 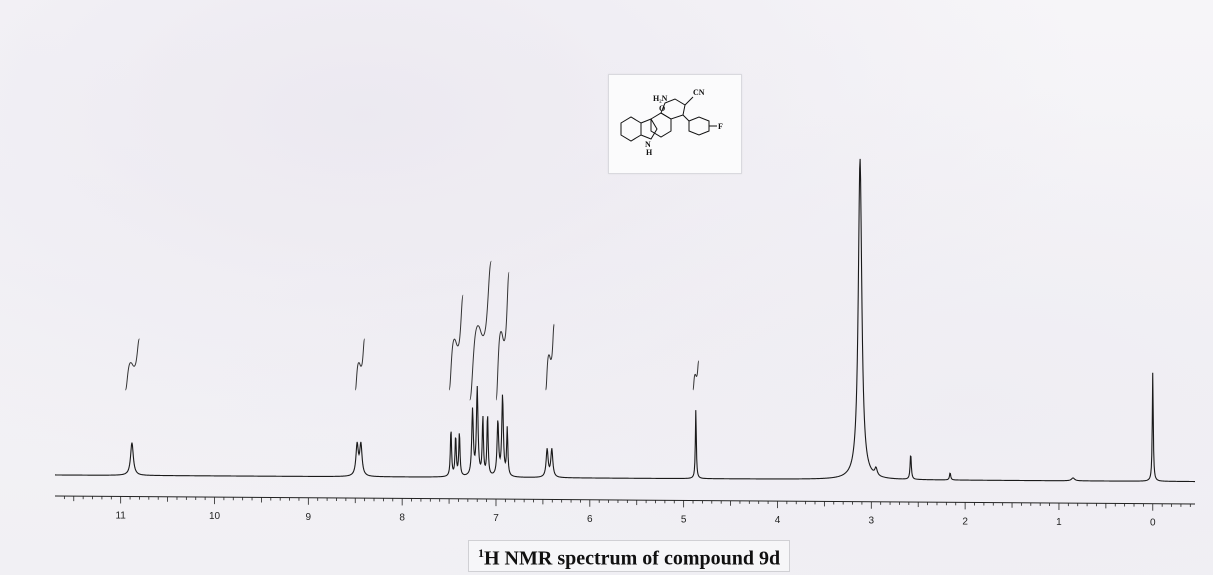 I want to click on x-axis-ticks: 11 10 9 8 7 6 5 4 3 2 1 0, so click(x=627, y=512).